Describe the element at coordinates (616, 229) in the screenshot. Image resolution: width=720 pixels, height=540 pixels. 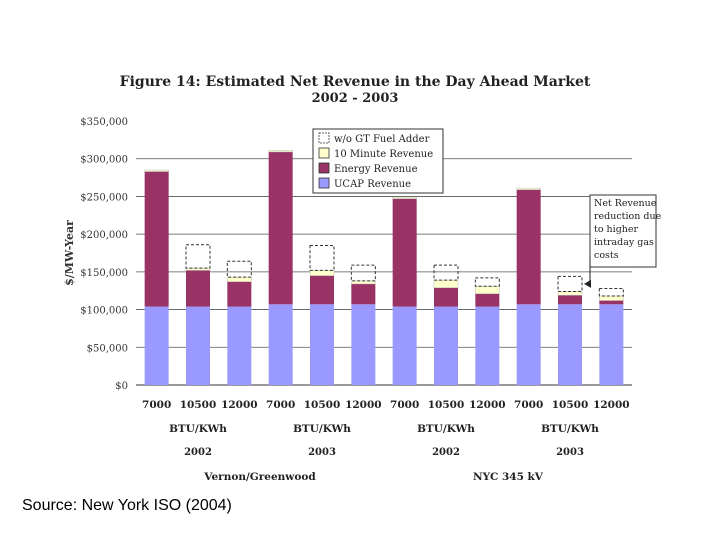
I see `annotation-text: to higher` at that location.